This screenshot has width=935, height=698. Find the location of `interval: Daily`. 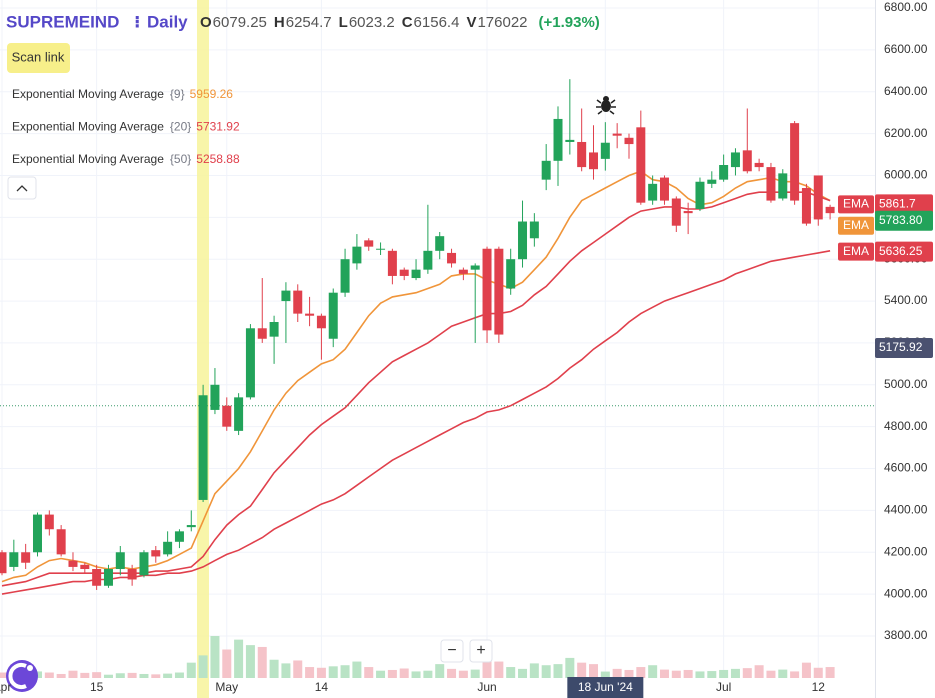

interval: Daily is located at coordinates (167, 21).